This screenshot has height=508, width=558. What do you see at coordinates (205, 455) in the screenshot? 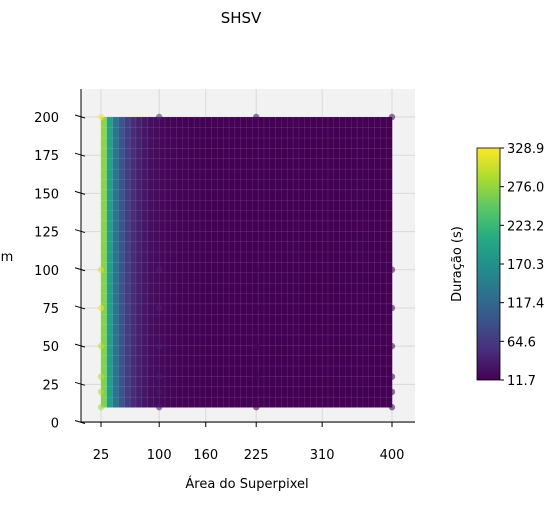
I see `x-tick-label: 160` at bounding box center [205, 455].